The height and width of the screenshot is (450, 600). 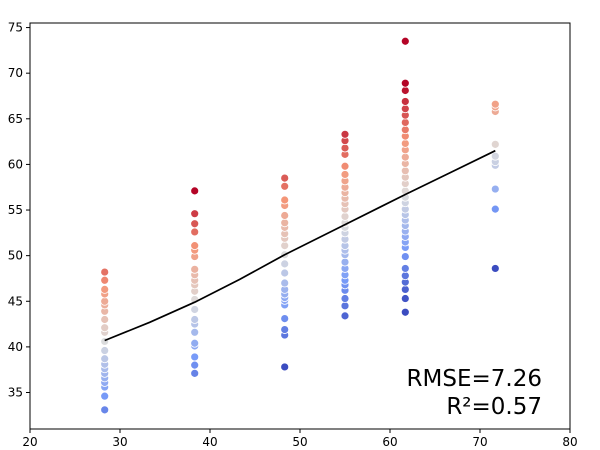 I want to click on y-tick-label: 50, so click(x=15, y=256).